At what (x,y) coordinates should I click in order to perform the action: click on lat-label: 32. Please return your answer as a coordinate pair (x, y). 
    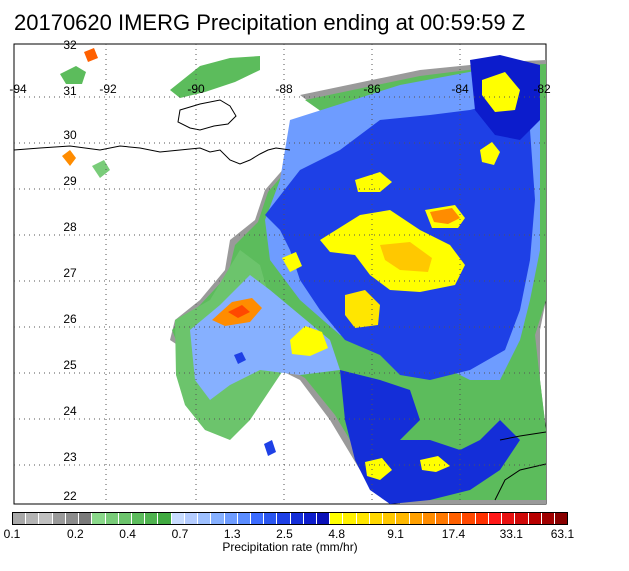
    Looking at the image, I should click on (70, 45).